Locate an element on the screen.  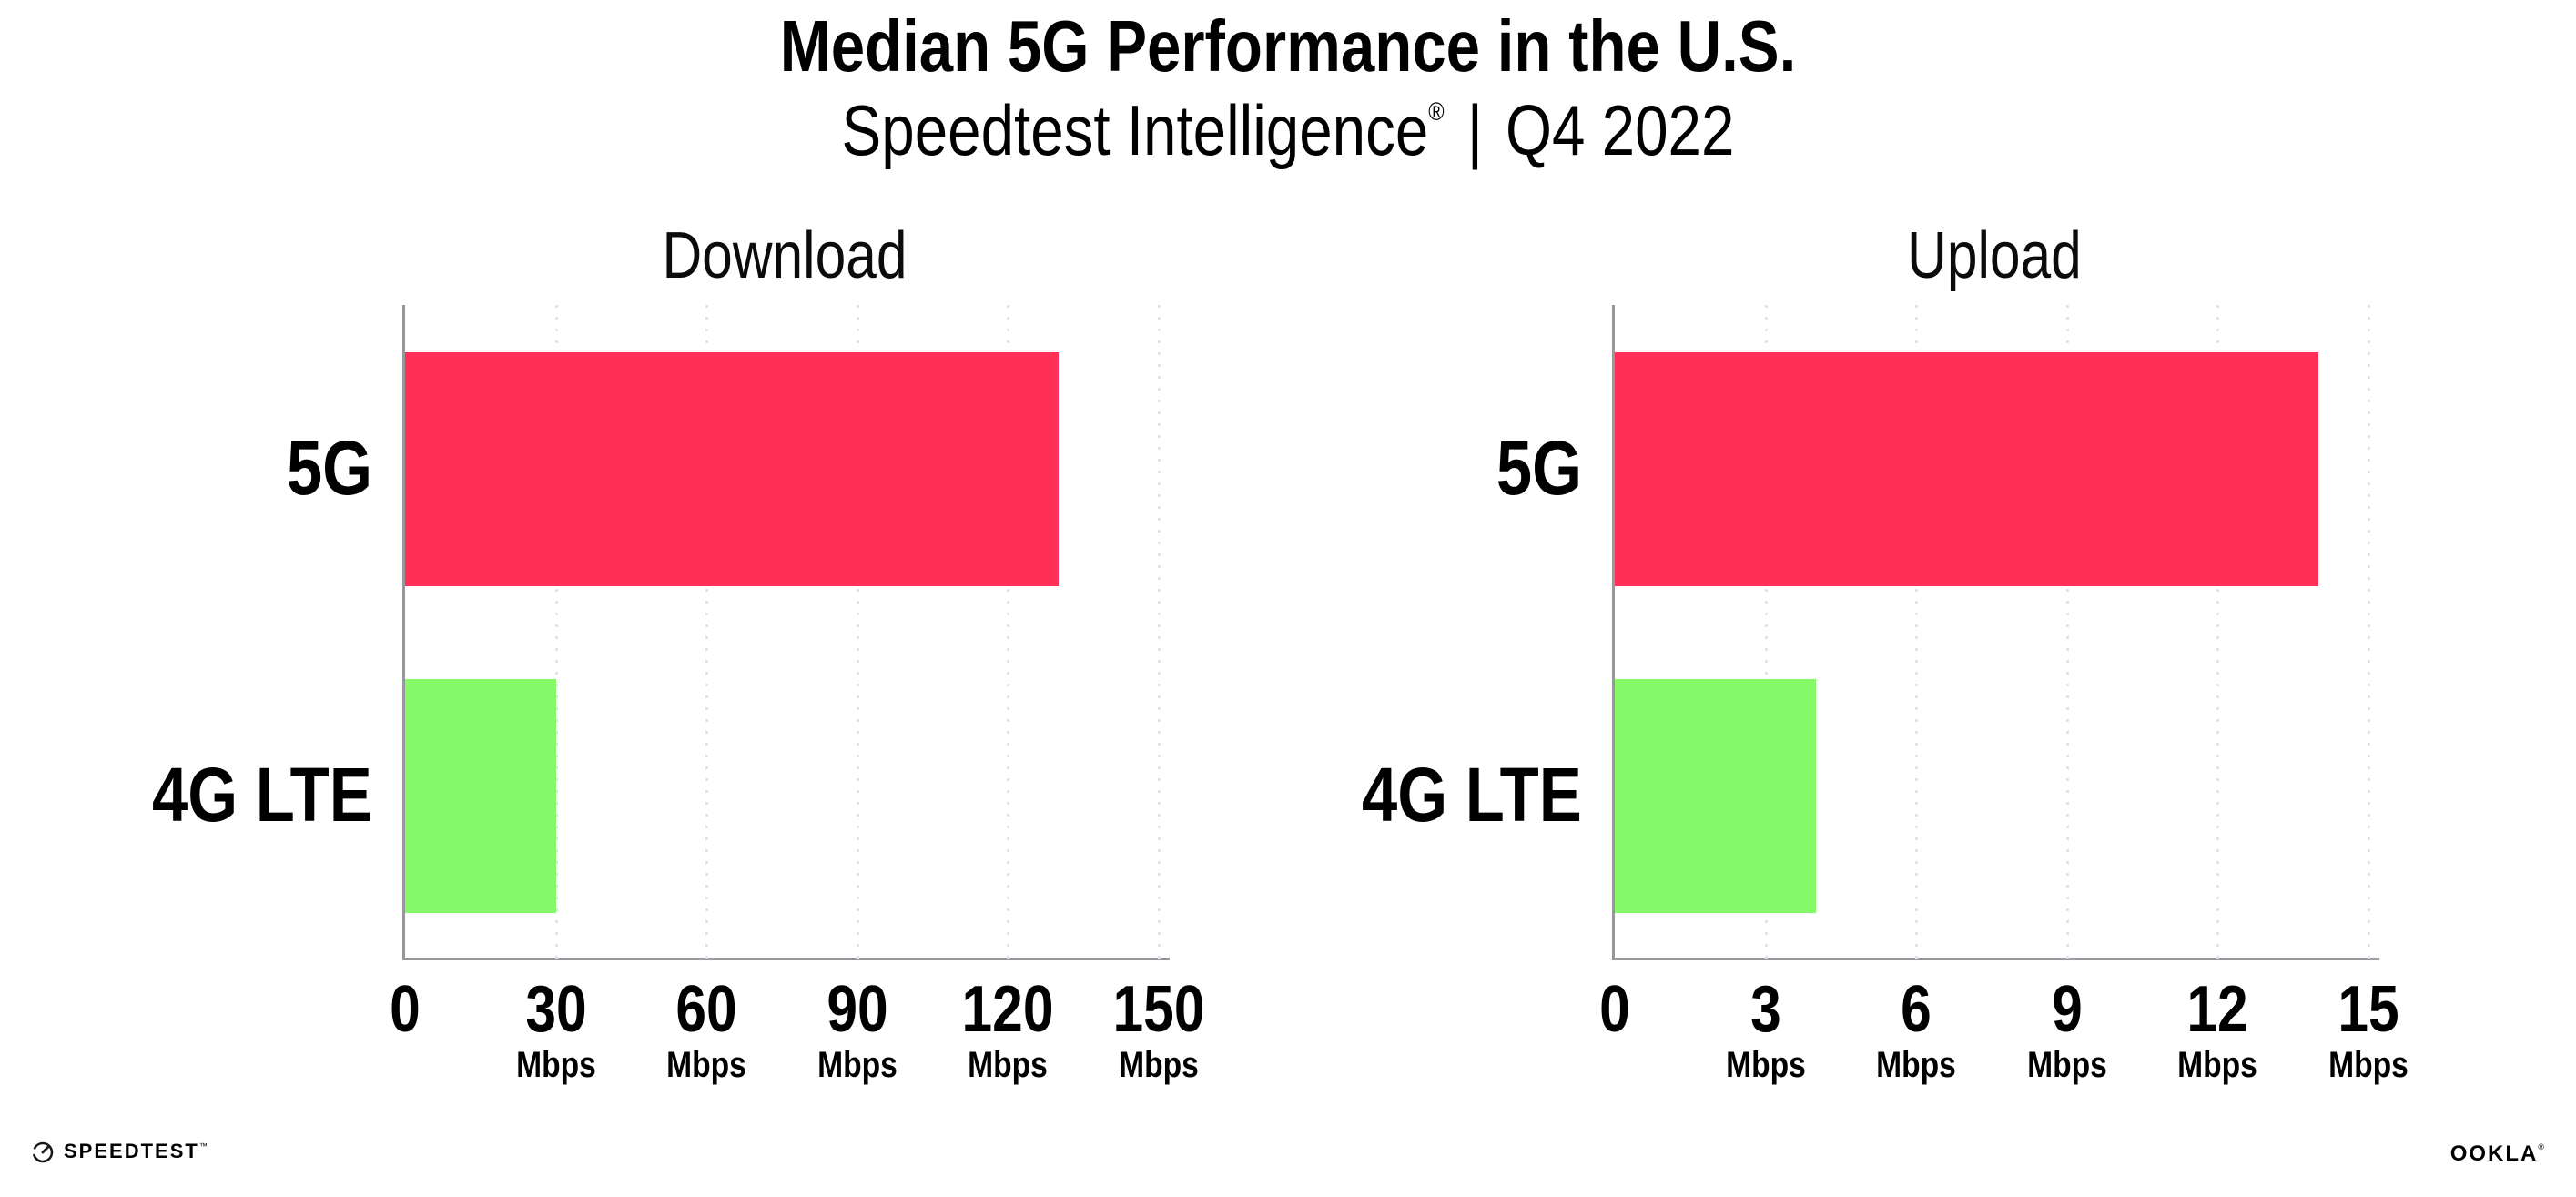
x-tick-label-12: 12 is located at coordinates (2217, 1010).